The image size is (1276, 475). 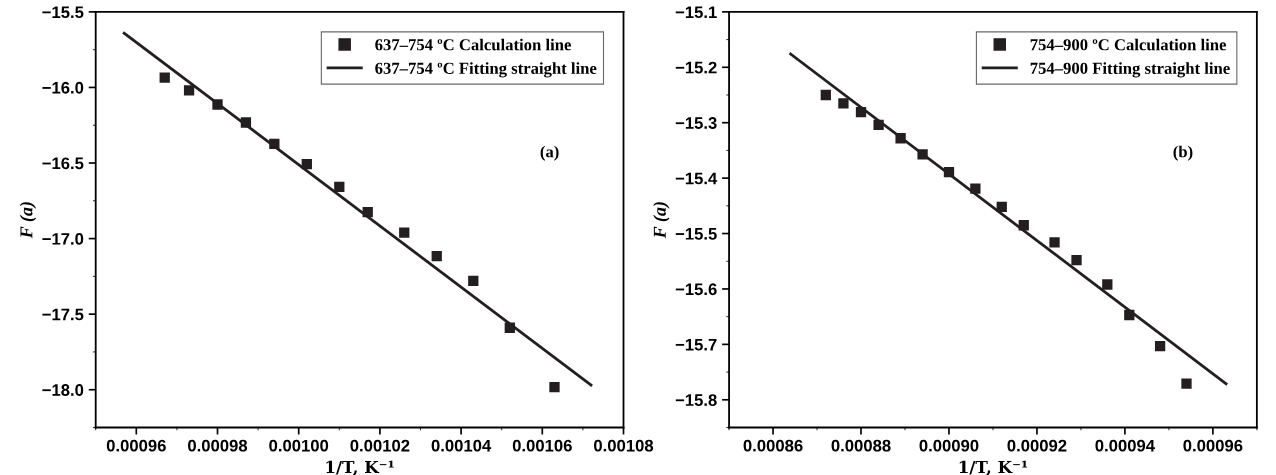 What do you see at coordinates (380, 445) in the screenshot?
I see `x-tick-label: 0.00102` at bounding box center [380, 445].